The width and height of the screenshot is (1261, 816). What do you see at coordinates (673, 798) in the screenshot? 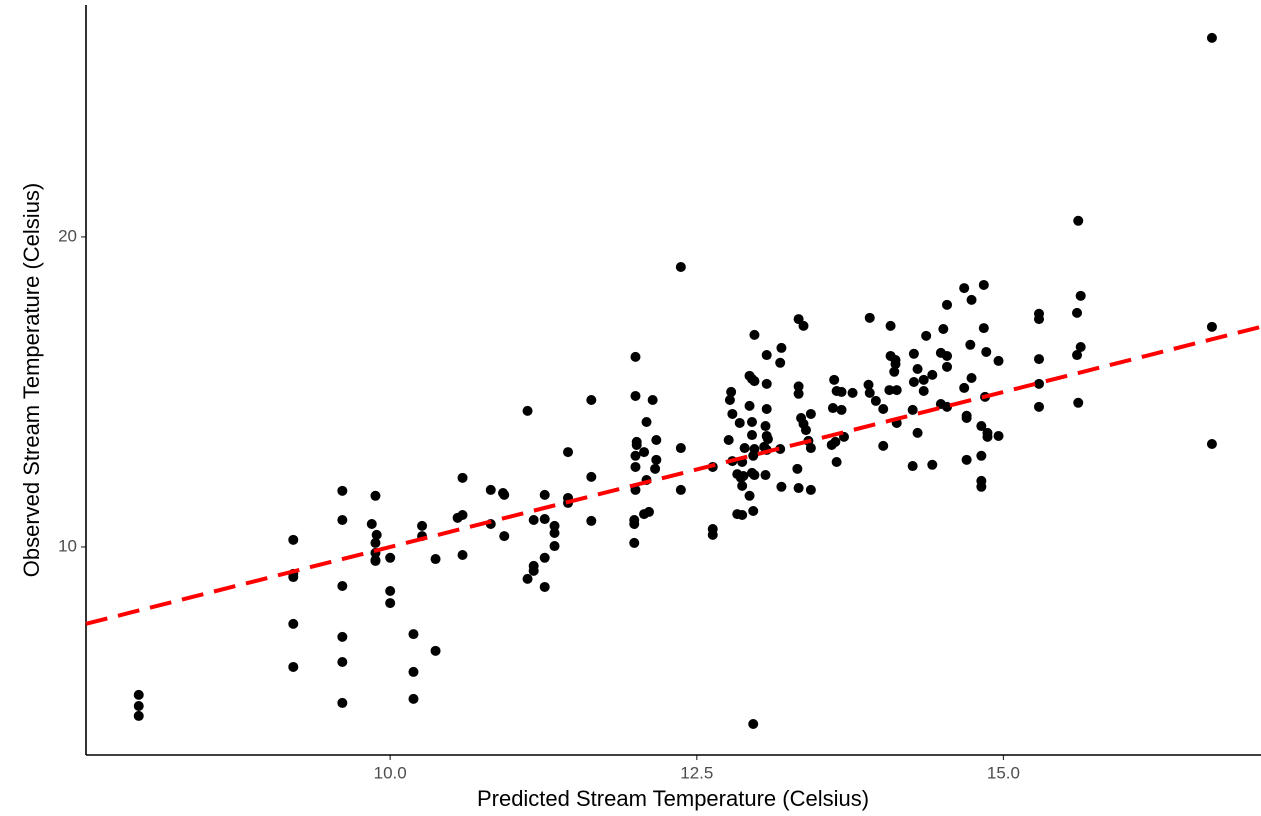
I see `x-axis-title: Predicted Stream Temperature (Celsius)` at bounding box center [673, 798].